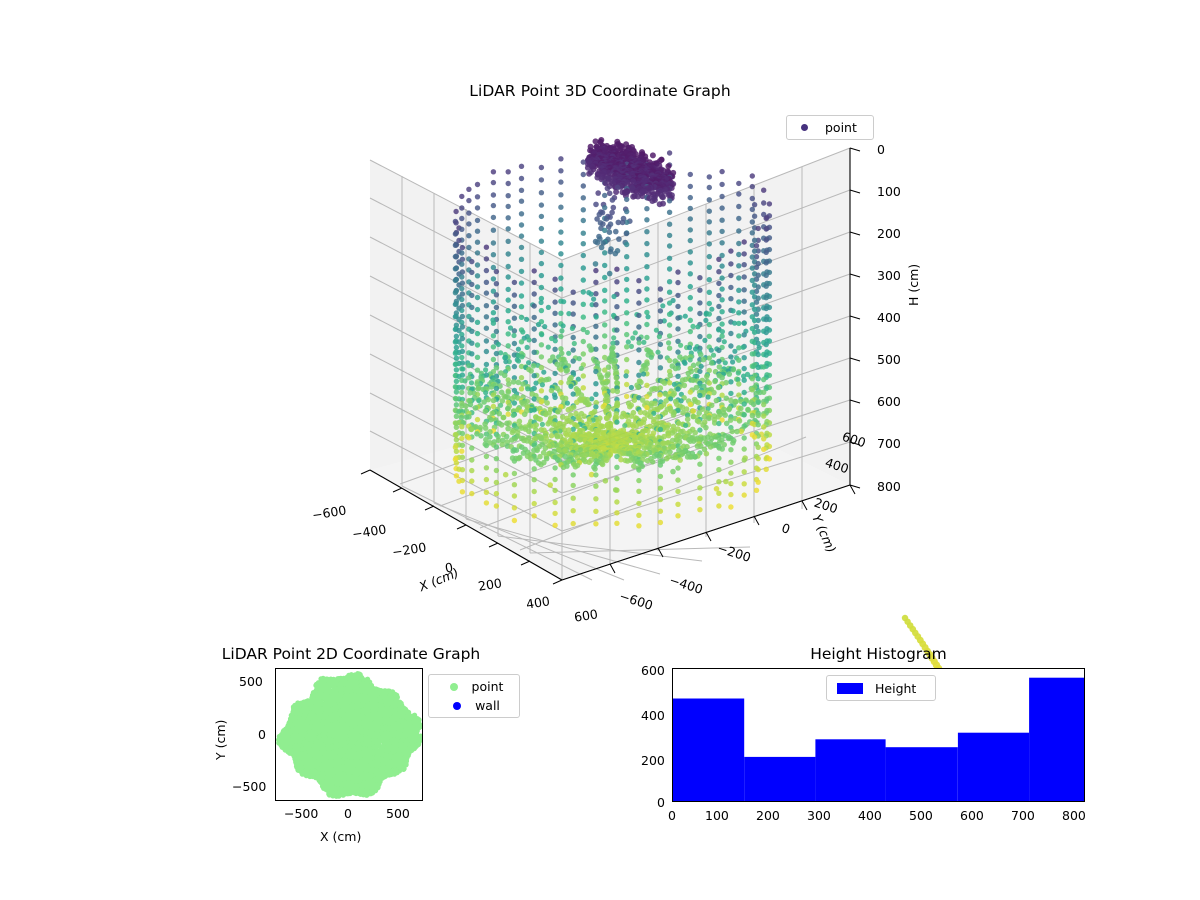 Image resolution: width=1200 pixels, height=900 pixels. Describe the element at coordinates (972, 815) in the screenshot. I see `hist-x-tick-600: 600` at that location.